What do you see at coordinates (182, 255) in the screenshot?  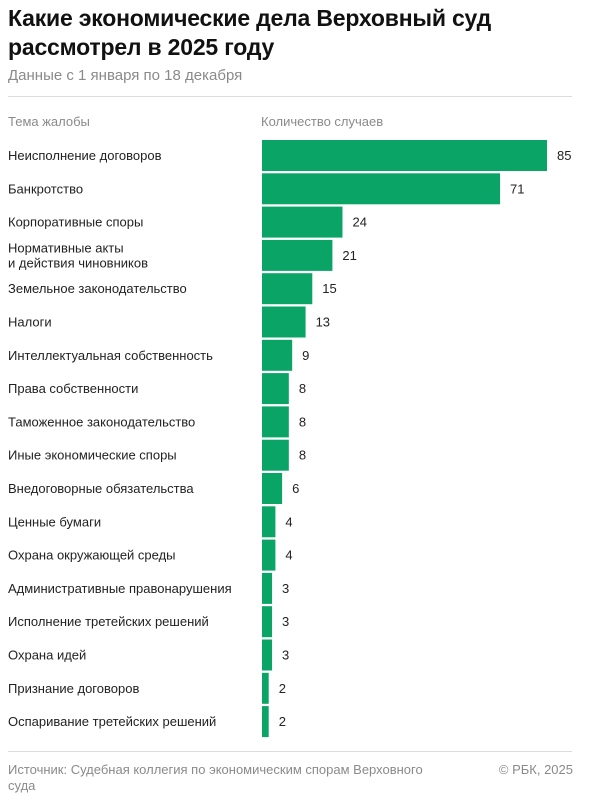 I see `bar-row: Нормативные акты и действия чиновников 21` at bounding box center [182, 255].